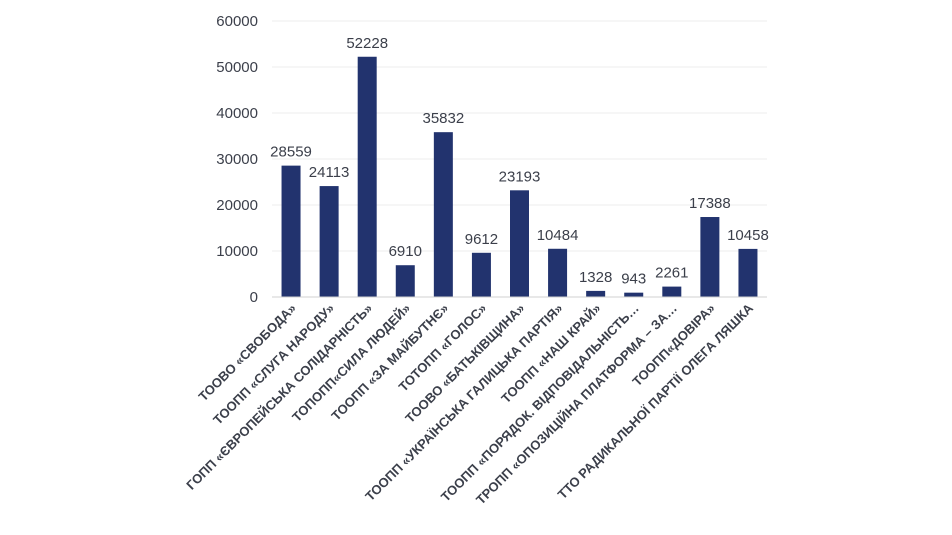  Describe the element at coordinates (405, 251) in the screenshot. I see `data-label: 6910` at that location.